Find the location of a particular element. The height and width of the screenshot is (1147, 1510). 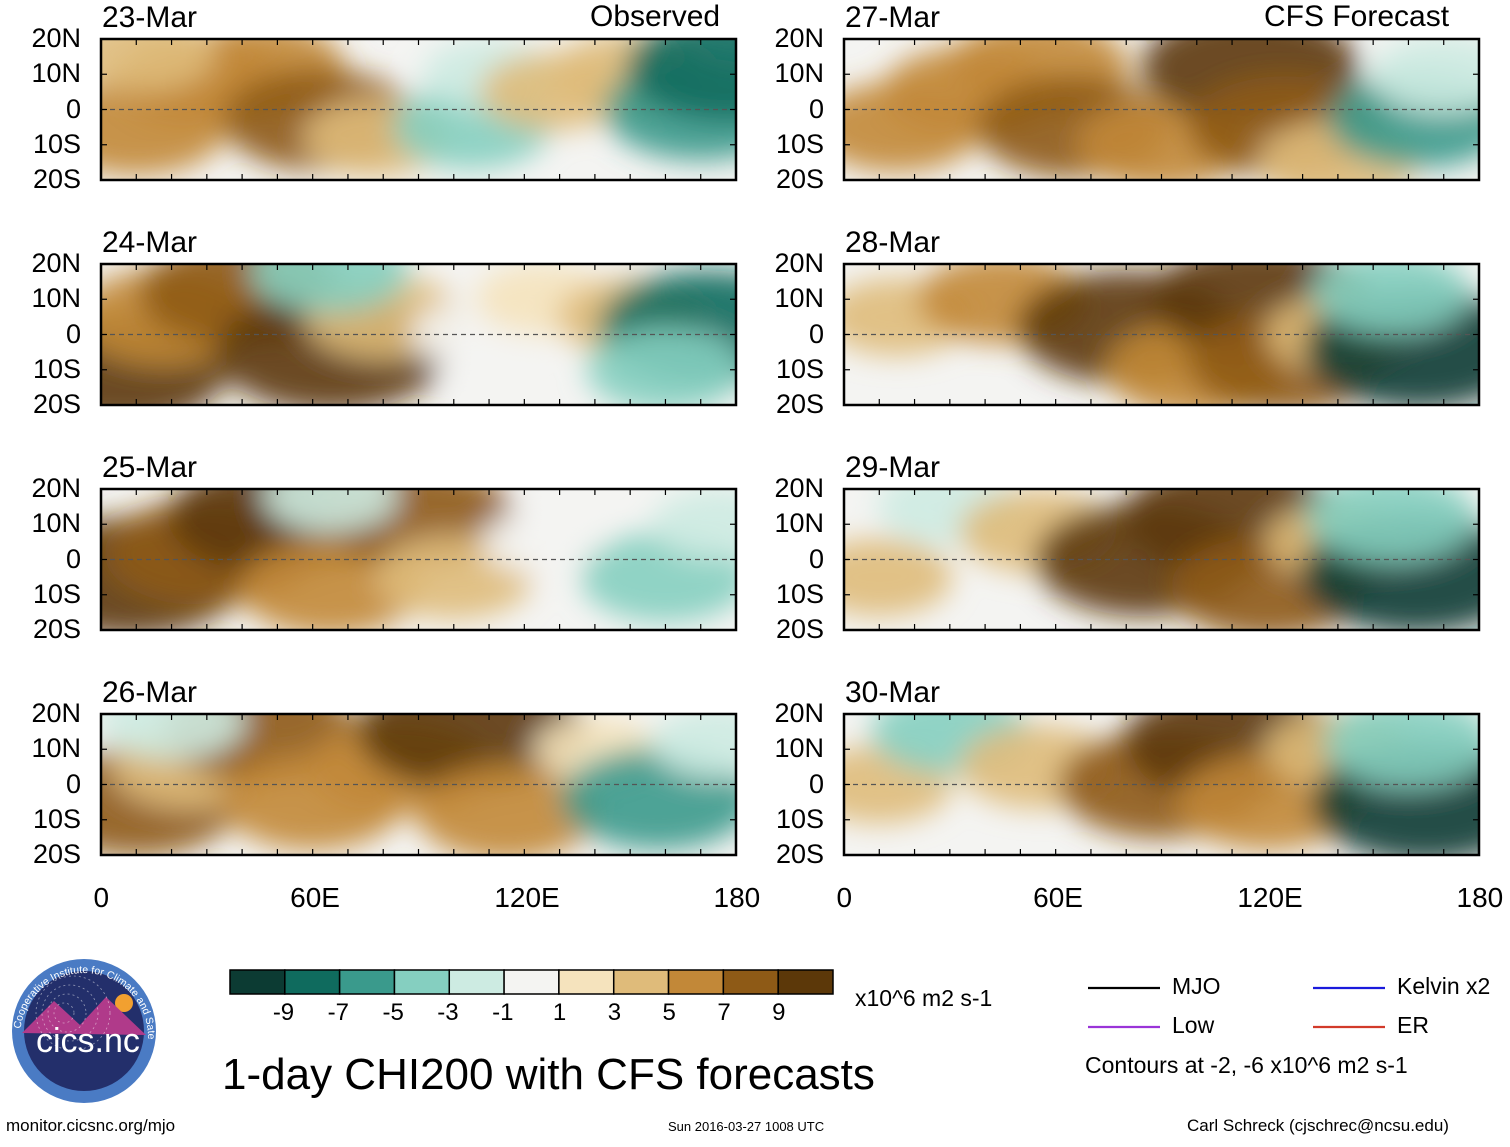

panel-30-Mar is located at coordinates (1158, 773).